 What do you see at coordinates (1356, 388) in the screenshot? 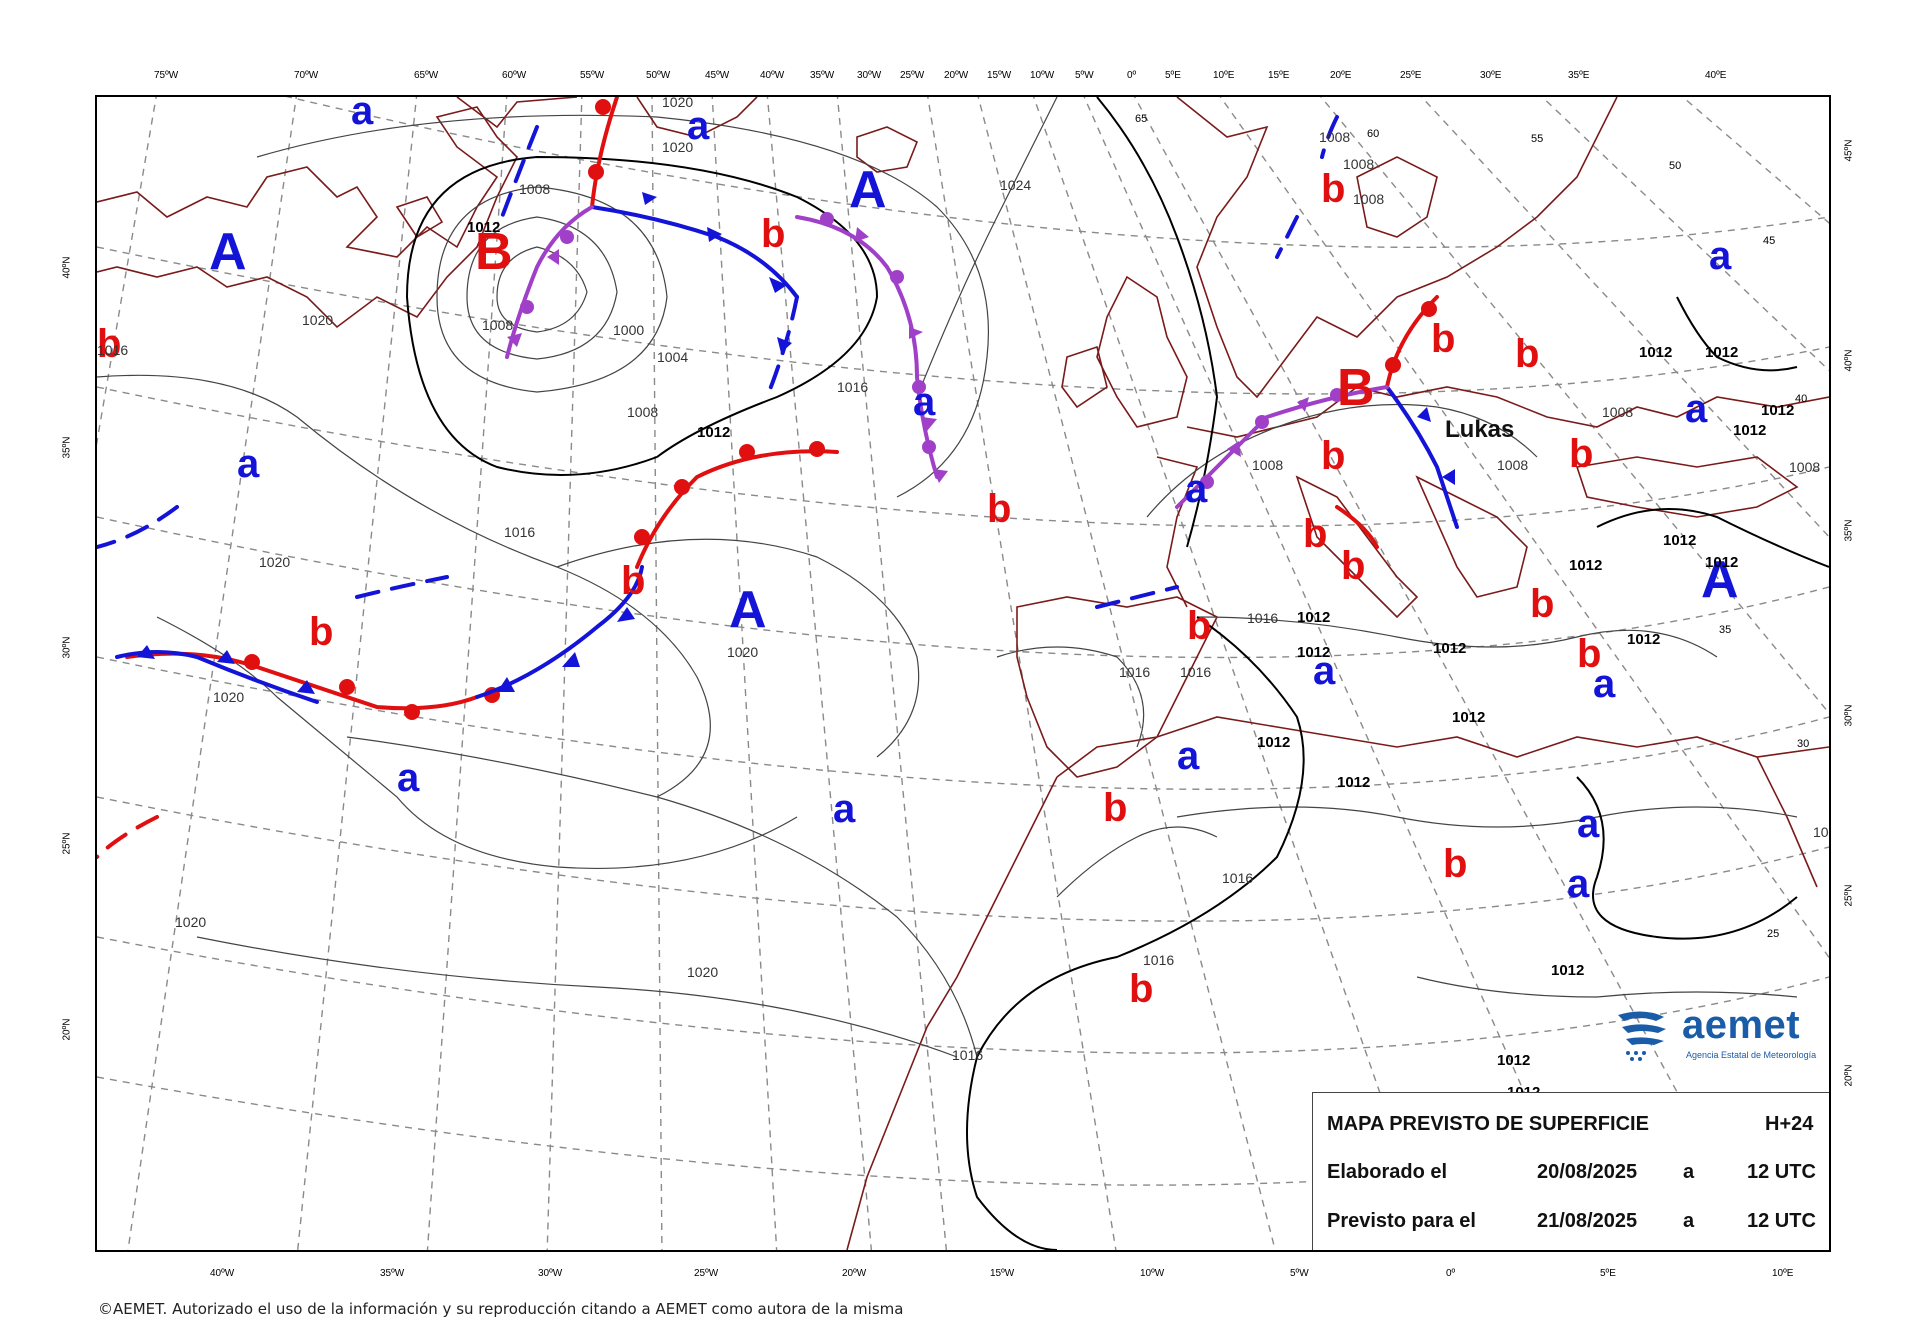
I see `low-center: B` at bounding box center [1356, 388].